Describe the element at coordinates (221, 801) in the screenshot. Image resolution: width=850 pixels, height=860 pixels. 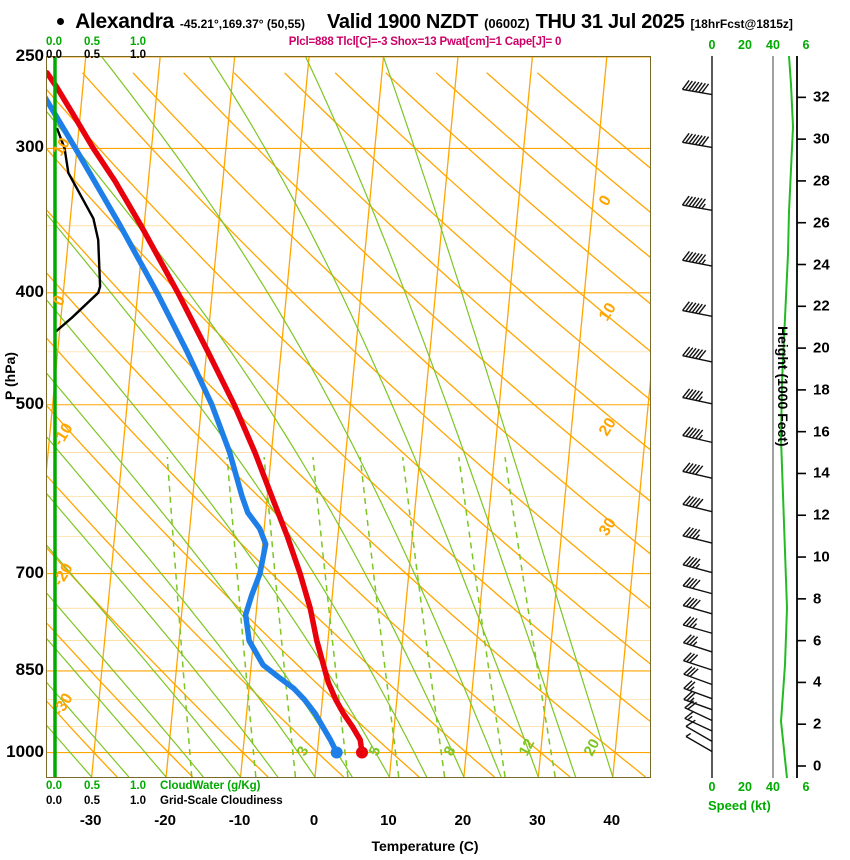
I see `cloudiness-axis-title: Grid-Scale Cloudiness` at that location.